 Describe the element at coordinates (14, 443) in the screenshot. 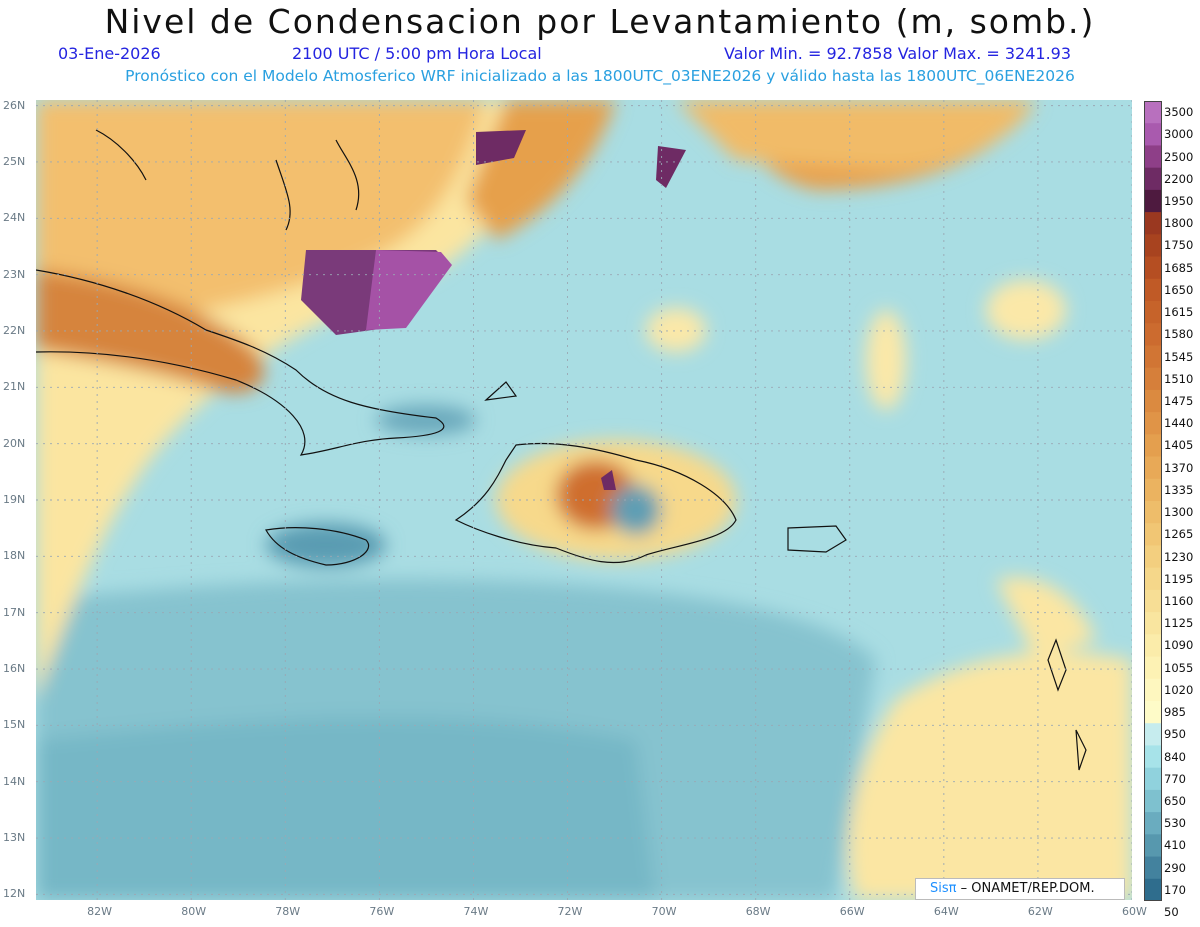

I see `lat-tick-label: 20N` at that location.